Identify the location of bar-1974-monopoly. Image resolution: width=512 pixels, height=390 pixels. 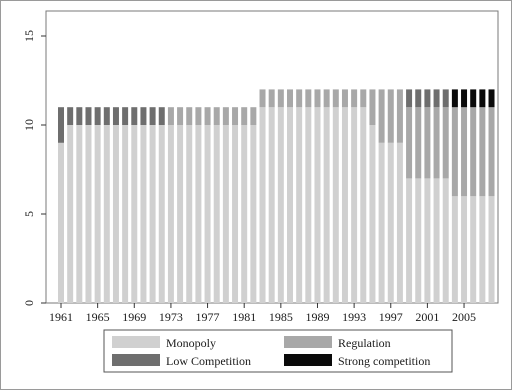
(180, 214).